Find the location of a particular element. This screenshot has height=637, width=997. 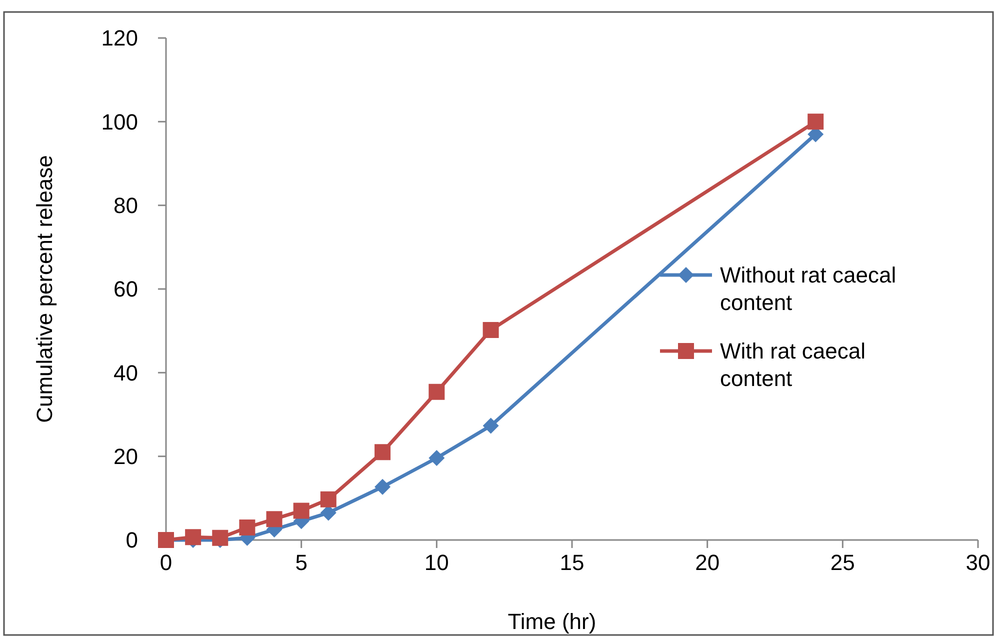

x-tick-label: 30 is located at coordinates (978, 562).